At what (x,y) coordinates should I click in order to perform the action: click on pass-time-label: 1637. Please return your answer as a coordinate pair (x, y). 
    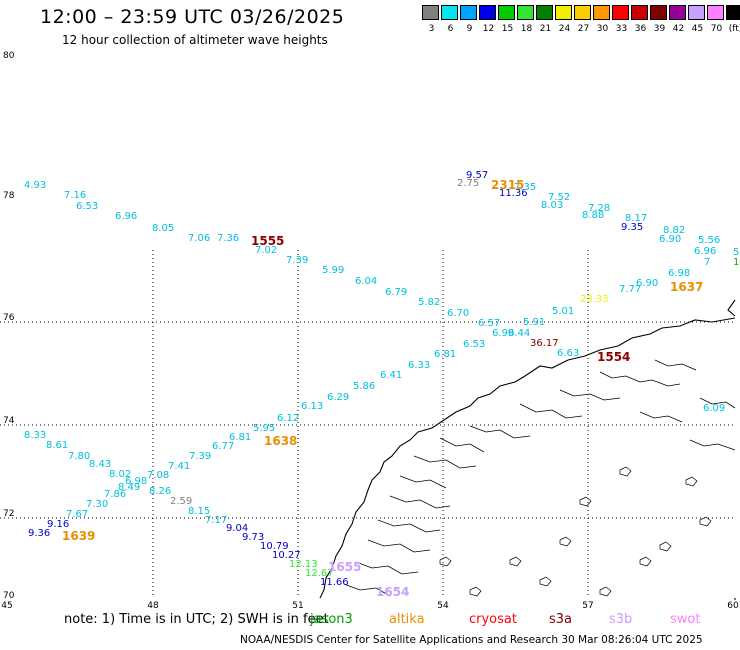
    Looking at the image, I should click on (686, 287).